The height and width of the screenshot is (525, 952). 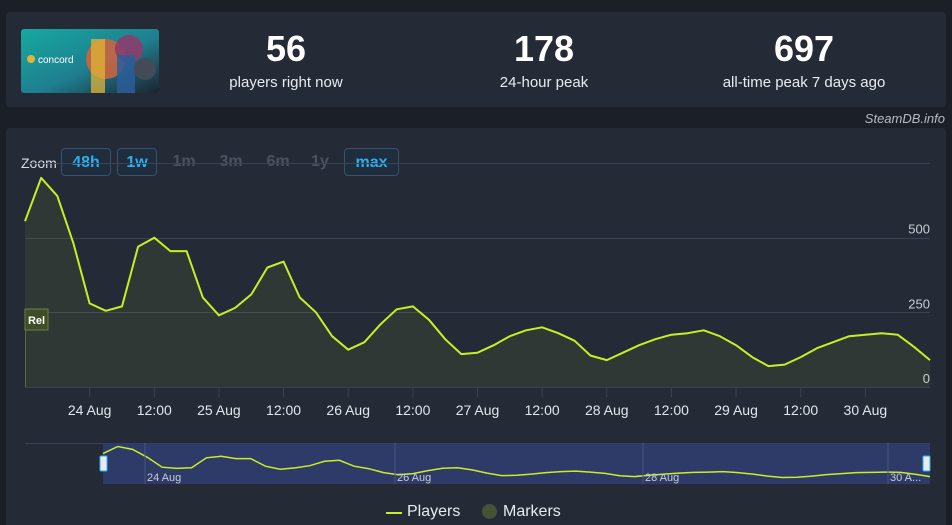 What do you see at coordinates (184, 161) in the screenshot?
I see `zoom-1m-button: 1m` at bounding box center [184, 161].